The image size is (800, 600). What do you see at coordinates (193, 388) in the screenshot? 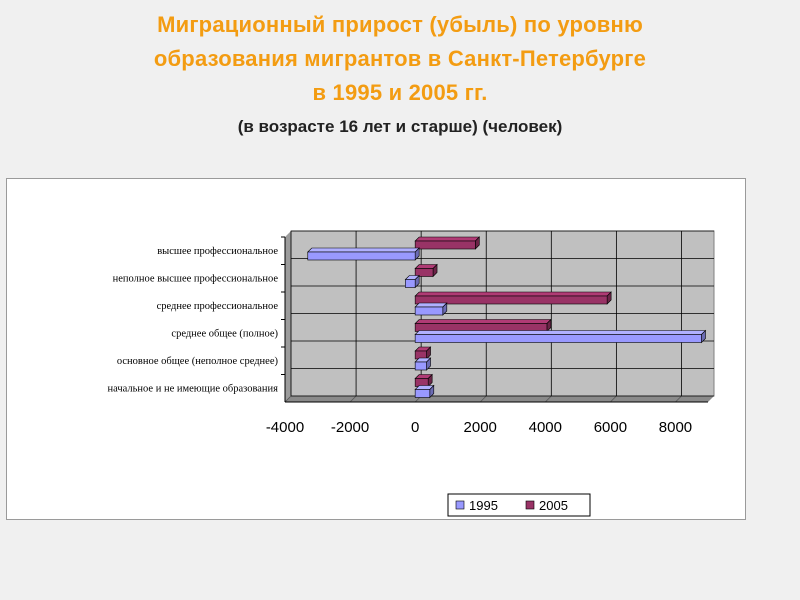
I see `category-label: начальное и не имеющие образования` at bounding box center [193, 388].